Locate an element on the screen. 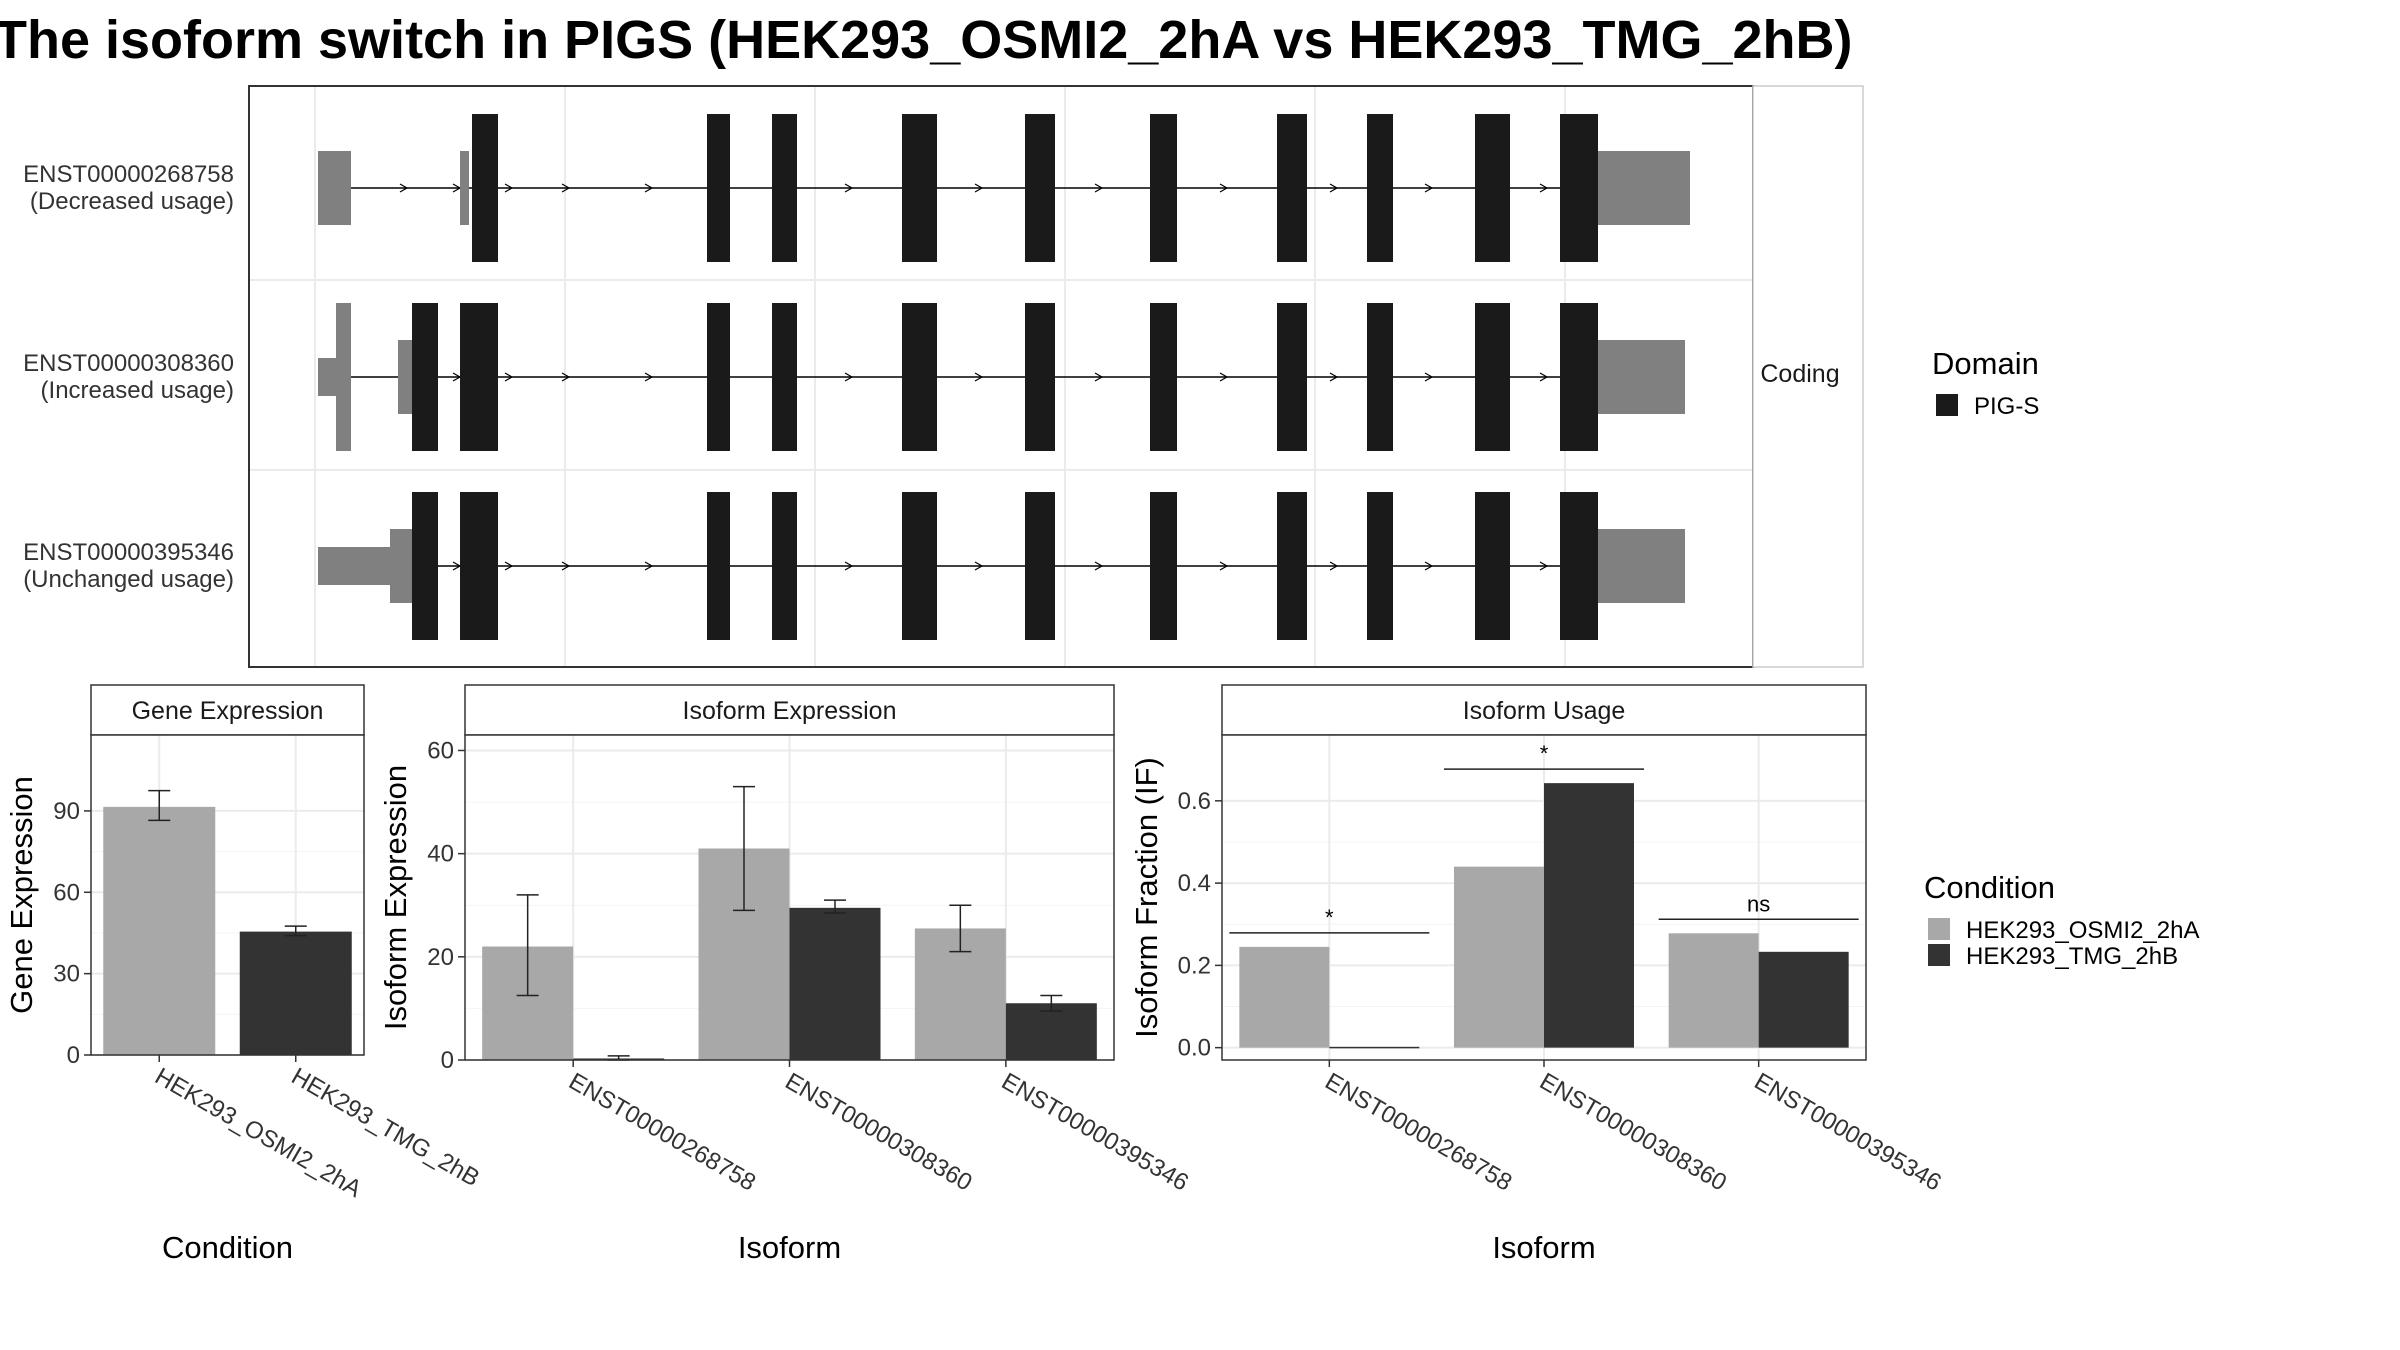  panel-strip-label: Isoform Expression is located at coordinates (790, 711).